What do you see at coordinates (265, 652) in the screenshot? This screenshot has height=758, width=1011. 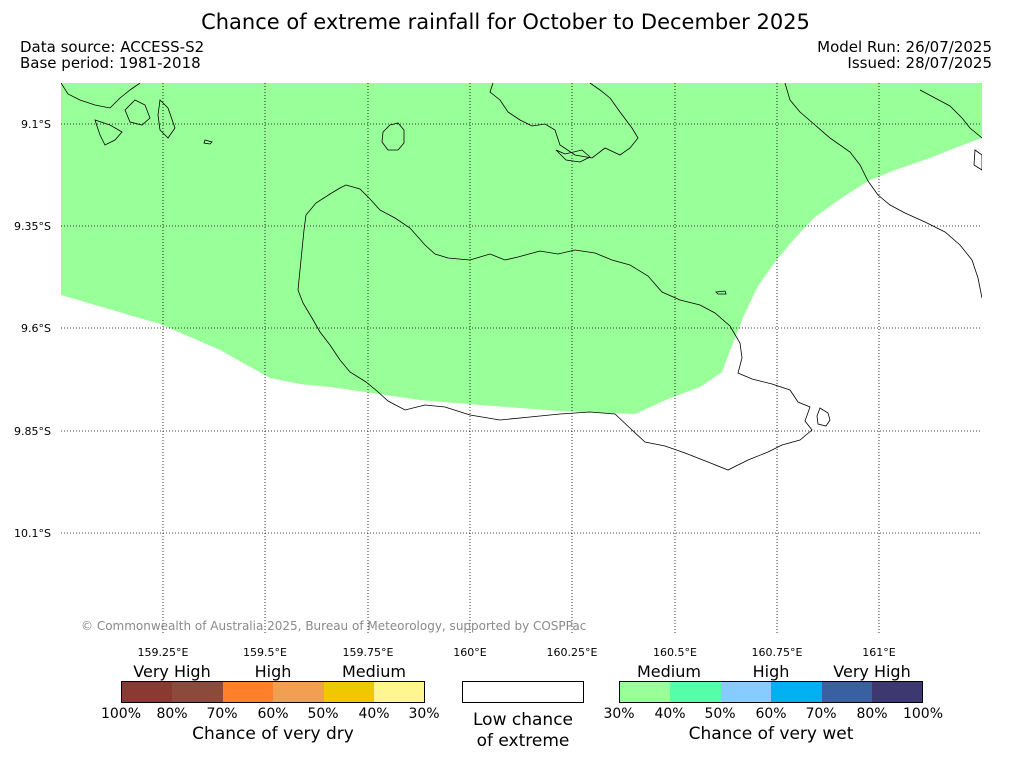 I see `lon-label: 159.5°E` at bounding box center [265, 652].